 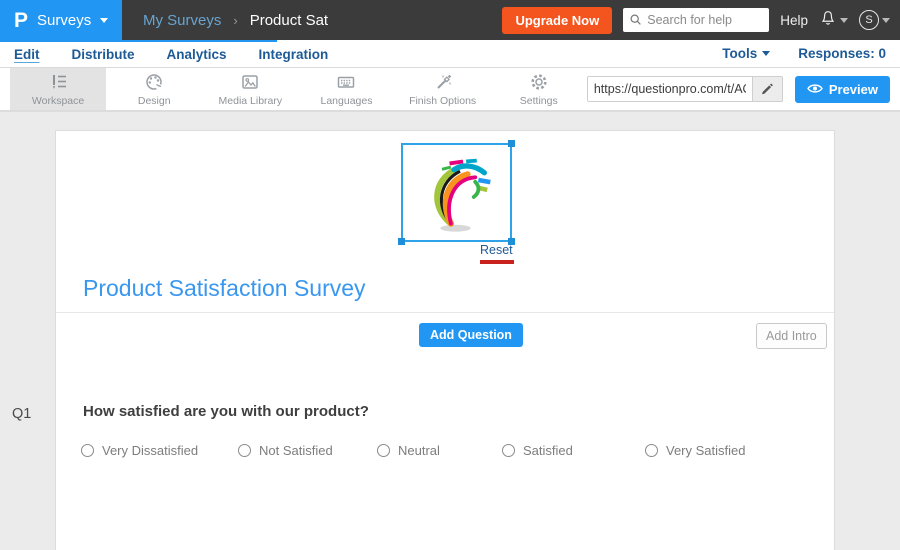 I want to click on tab-analytics: Analytics, so click(x=196, y=54).